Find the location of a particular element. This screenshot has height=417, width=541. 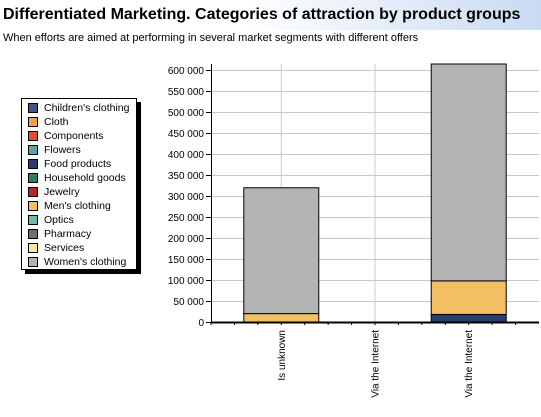

legend-item: Food products is located at coordinates (79, 164).